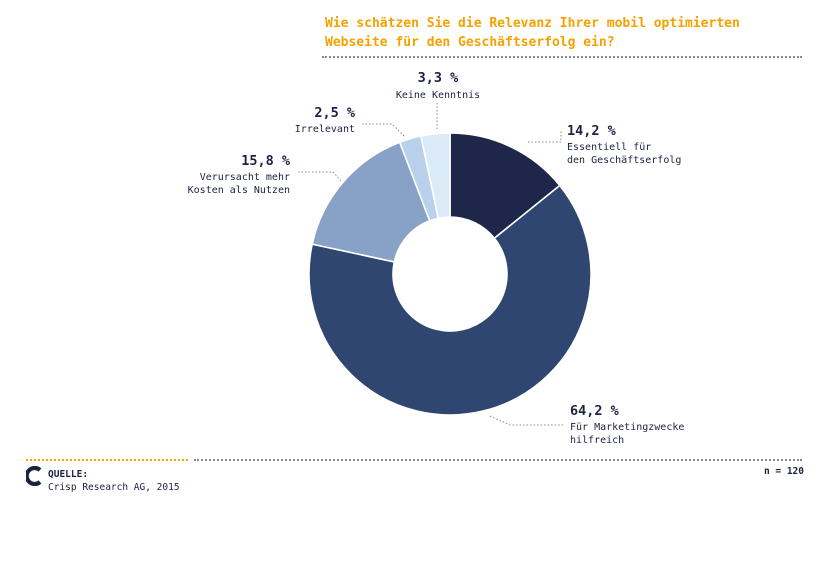  Describe the element at coordinates (107, 460) in the screenshot. I see `bottom-divider-accent` at that location.